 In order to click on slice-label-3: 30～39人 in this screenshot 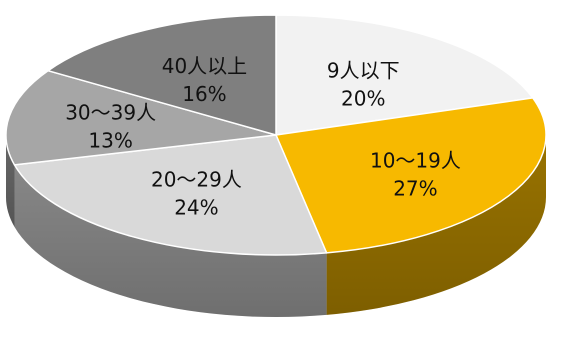, I will do `click(110, 112)`.